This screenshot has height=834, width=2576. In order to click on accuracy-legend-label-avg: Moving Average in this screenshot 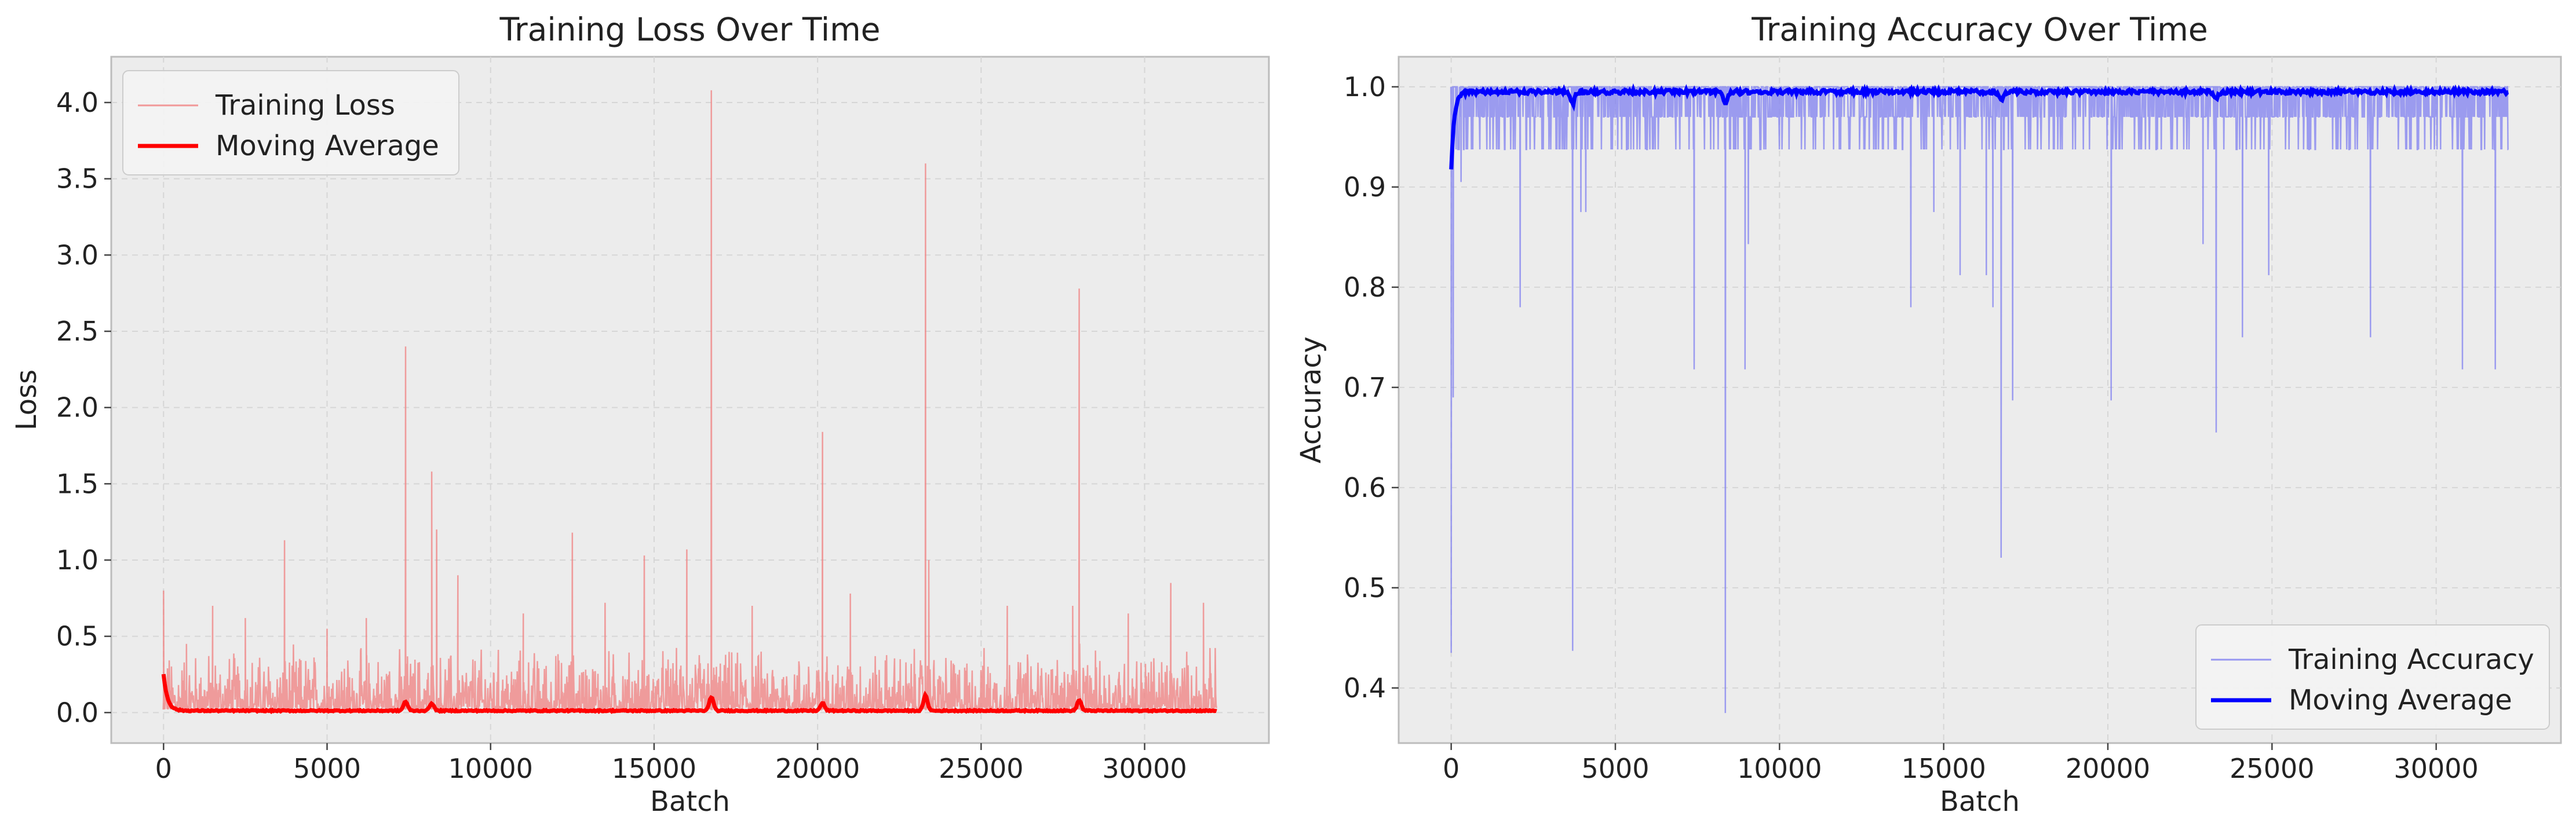, I will do `click(2401, 700)`.